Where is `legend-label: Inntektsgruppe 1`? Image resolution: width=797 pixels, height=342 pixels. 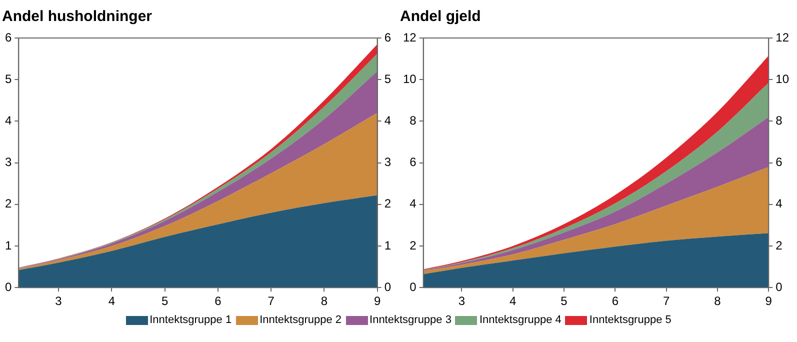
legend-label: Inntektsgruppe 1 is located at coordinates (191, 320).